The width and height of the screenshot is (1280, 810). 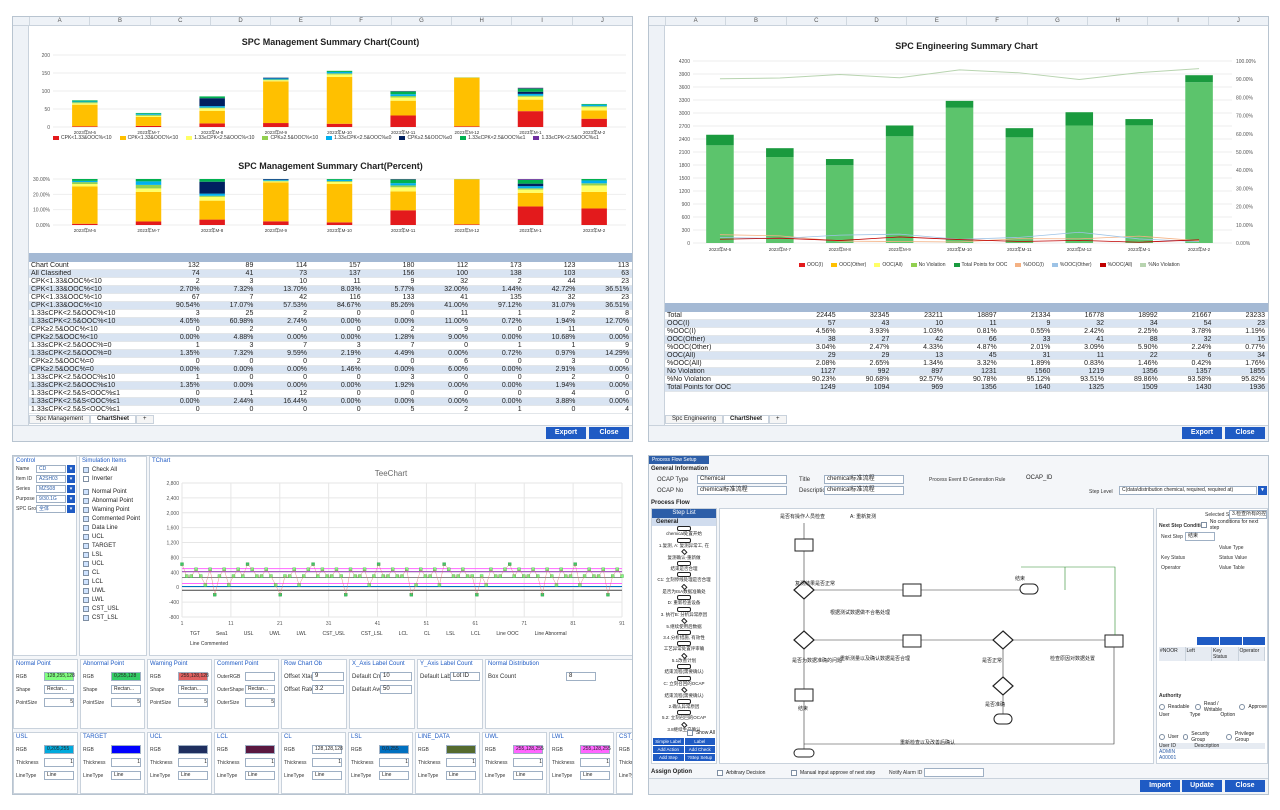 I want to click on step-item: C1: 立刻停线处理是否合理, so click(x=684, y=578).